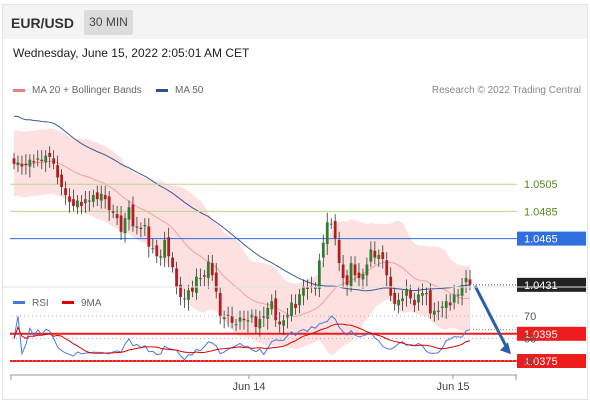 The height and width of the screenshot is (403, 590). Describe the element at coordinates (491, 317) in the screenshot. I see `forecast-arrow-shaft` at that location.